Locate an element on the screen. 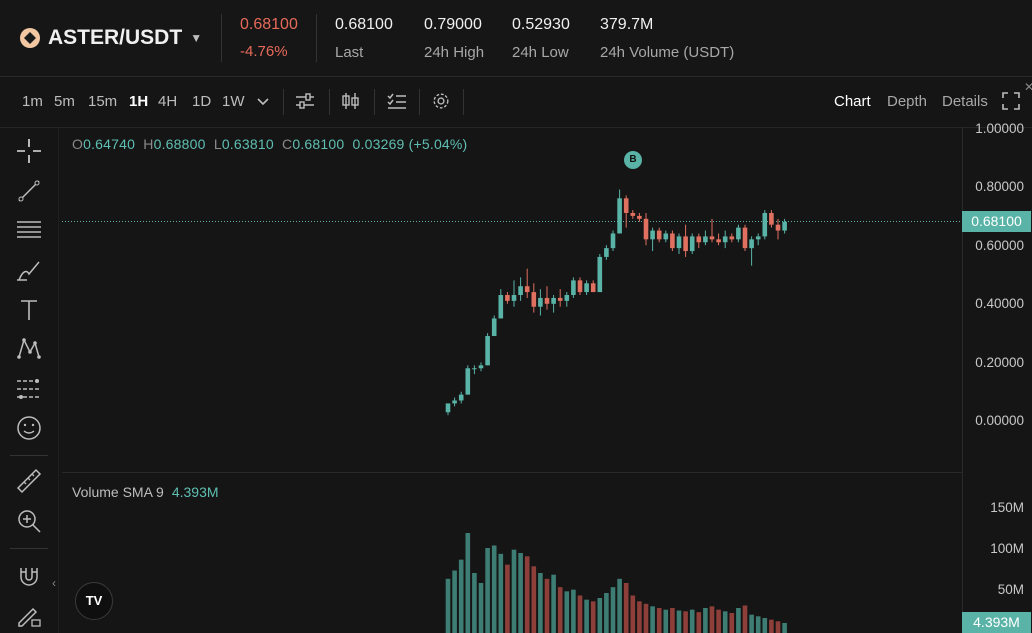 The height and width of the screenshot is (633, 1032). tab-depth: Depth is located at coordinates (907, 101).